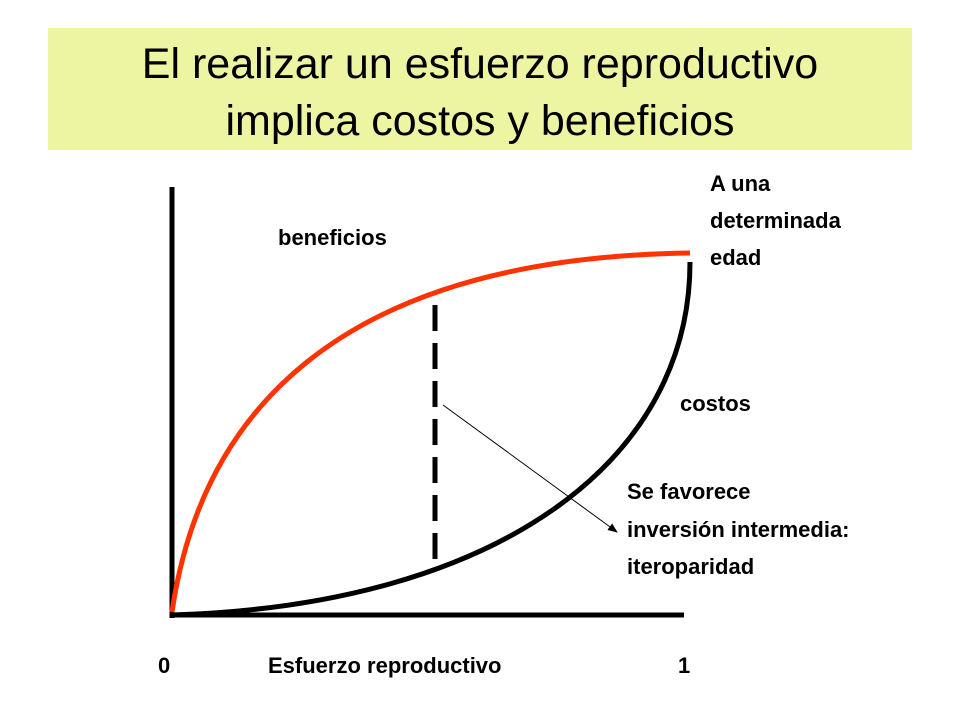  Describe the element at coordinates (479, 121) in the screenshot. I see `title-line: implica costos y beneficios` at that location.